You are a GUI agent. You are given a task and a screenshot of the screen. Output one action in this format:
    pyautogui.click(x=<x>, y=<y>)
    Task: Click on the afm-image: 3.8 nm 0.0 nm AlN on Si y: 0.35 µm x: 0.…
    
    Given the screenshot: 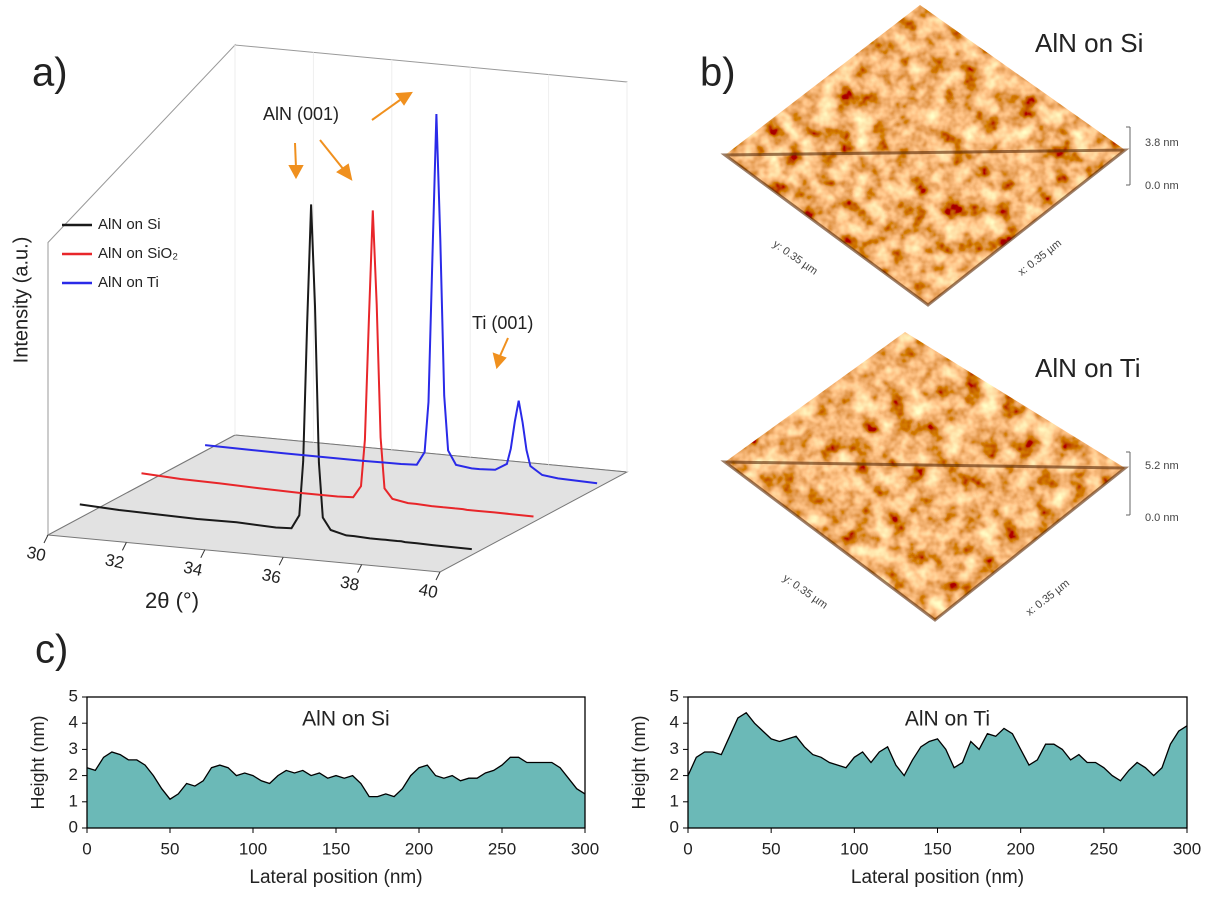 What is the action you would take?
    pyautogui.click(x=949, y=156)
    